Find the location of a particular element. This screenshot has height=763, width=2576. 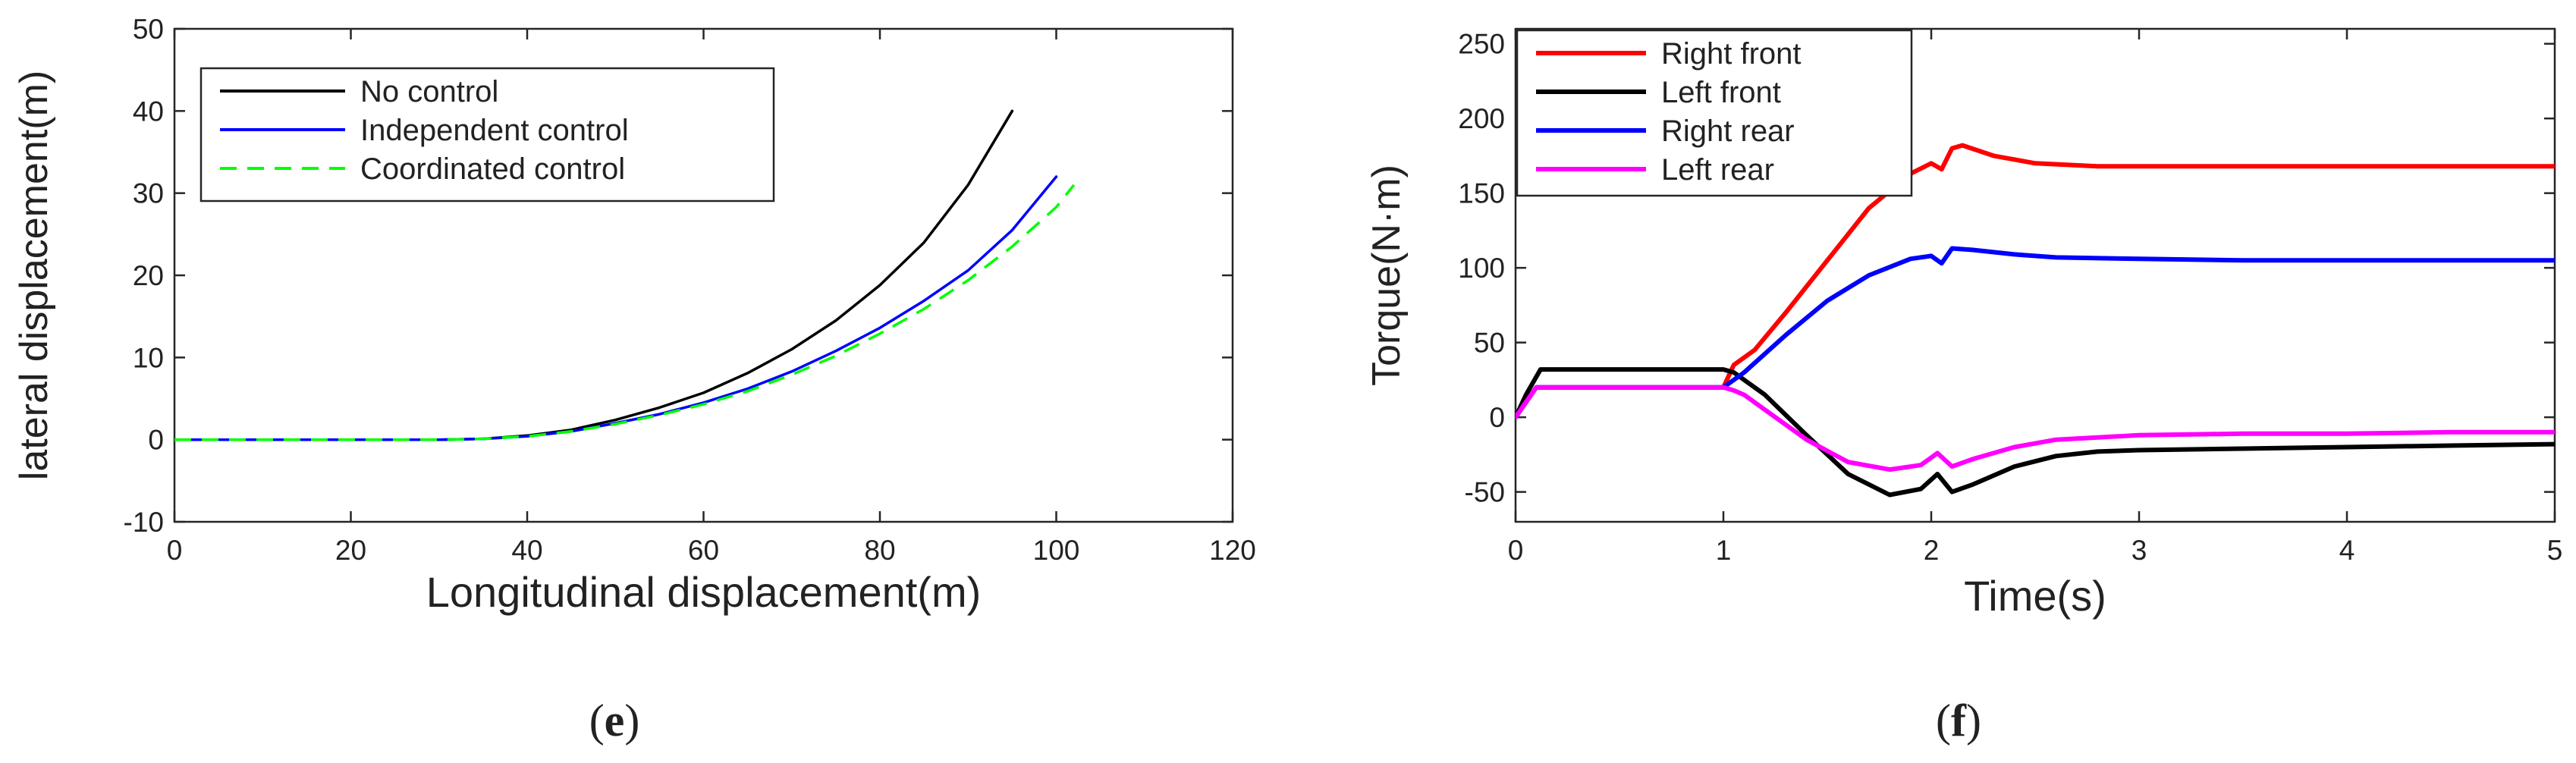

legend-entry-label: Right rear is located at coordinates (1728, 131).